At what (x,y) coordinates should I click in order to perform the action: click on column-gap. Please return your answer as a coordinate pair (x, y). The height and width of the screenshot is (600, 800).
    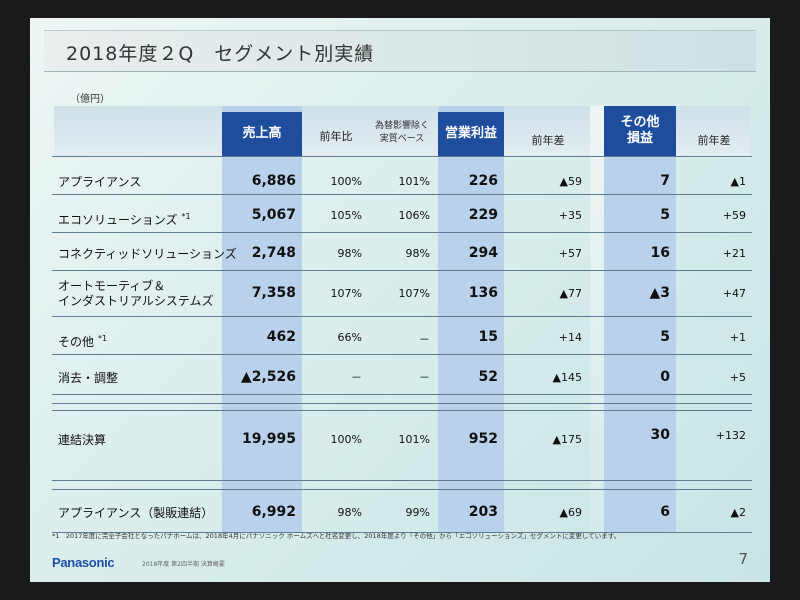
    Looking at the image, I should click on (597, 321).